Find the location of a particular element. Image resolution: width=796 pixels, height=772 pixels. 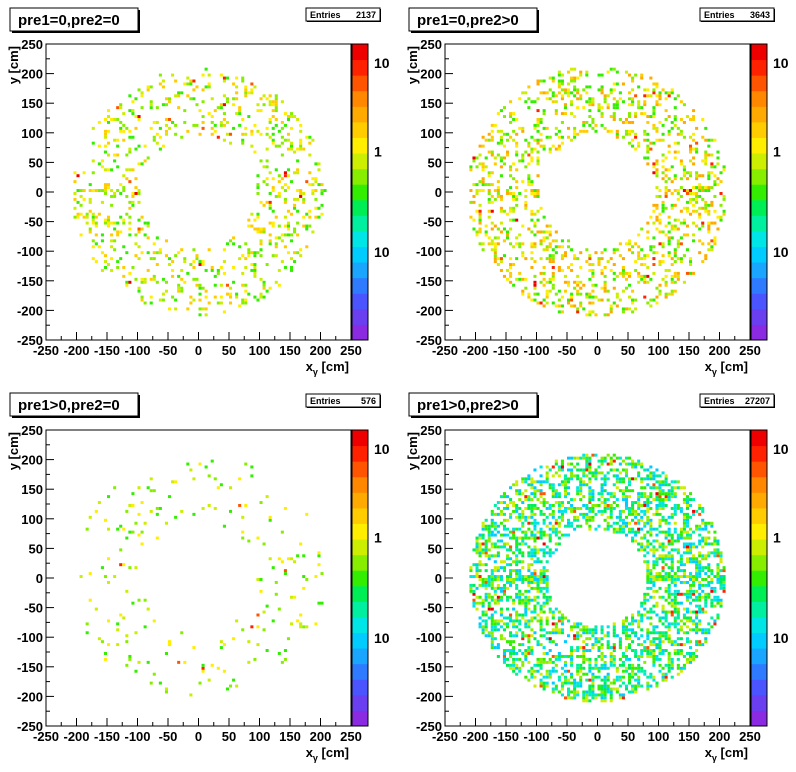

x-tick-label: -150 is located at coordinates (107, 350).